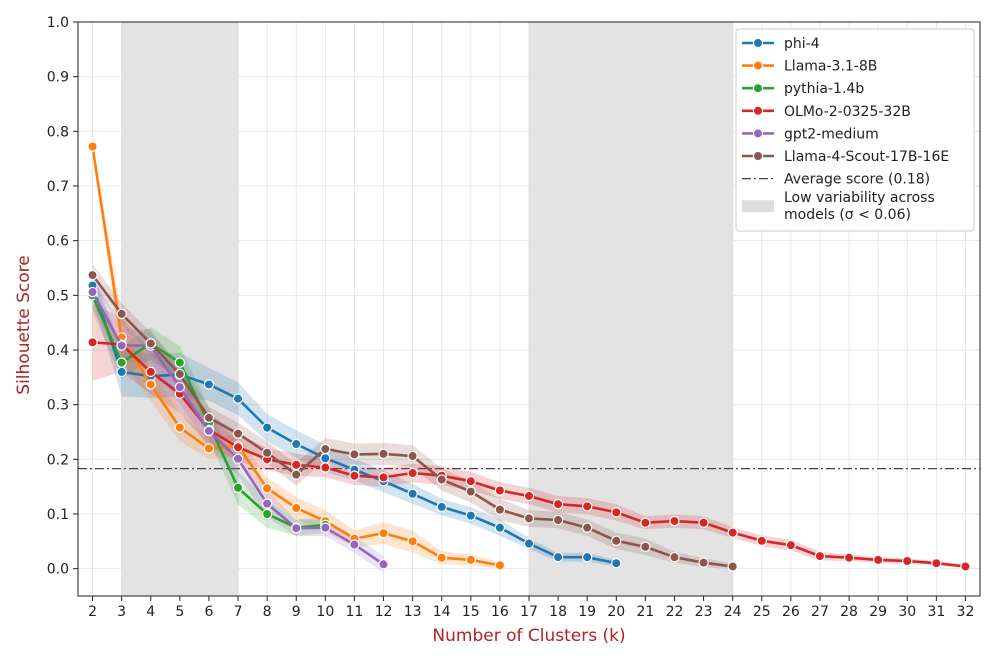  Describe the element at coordinates (58, 78) in the screenshot. I see `y-tick-label: 0.9` at that location.